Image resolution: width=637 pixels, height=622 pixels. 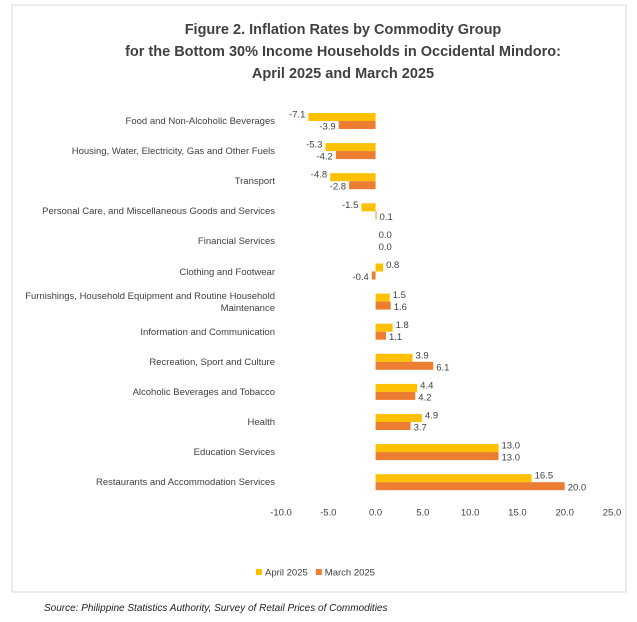 What do you see at coordinates (517, 513) in the screenshot?
I see `x-tick-label: 15.0` at bounding box center [517, 513].